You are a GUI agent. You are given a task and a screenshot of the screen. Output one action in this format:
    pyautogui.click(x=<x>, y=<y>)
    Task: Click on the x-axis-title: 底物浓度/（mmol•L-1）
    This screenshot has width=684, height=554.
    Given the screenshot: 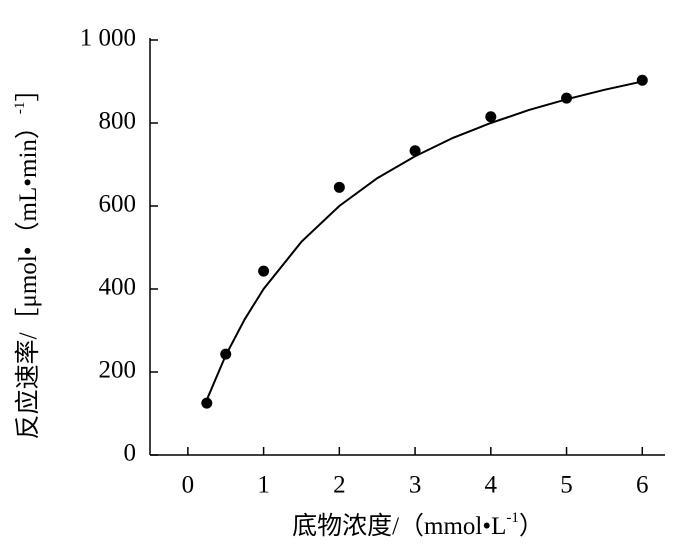 What is the action you would take?
    pyautogui.click(x=418, y=524)
    